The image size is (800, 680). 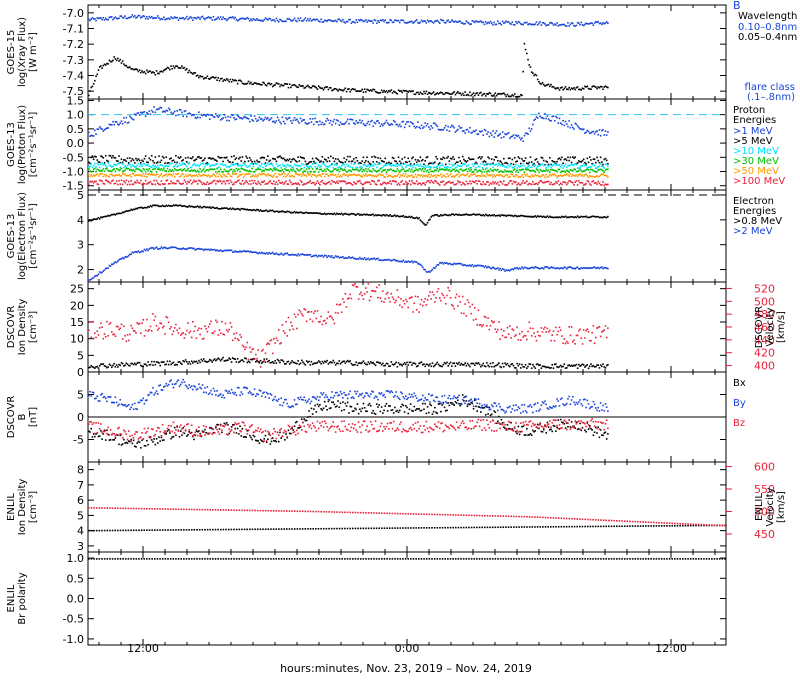 What do you see at coordinates (80, 195) in the screenshot?
I see `y-tick-label: 5` at bounding box center [80, 195].